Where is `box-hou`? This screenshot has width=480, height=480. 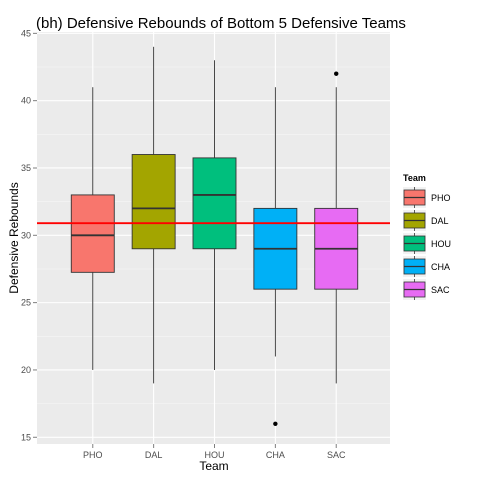 box-hou is located at coordinates (214, 215).